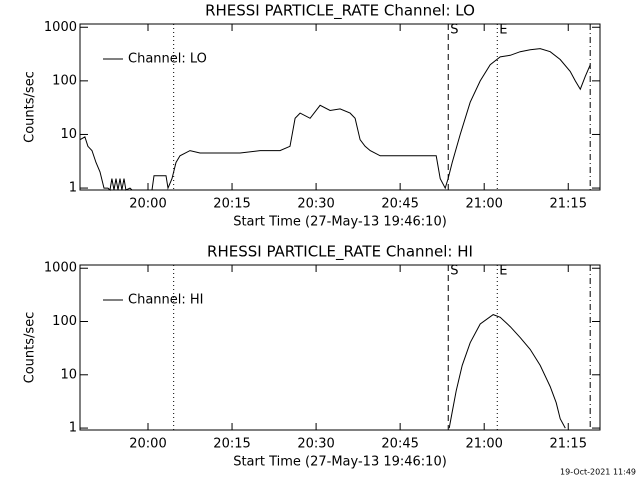  What do you see at coordinates (166, 300) in the screenshot?
I see `legend-label: Channel: HI` at bounding box center [166, 300].